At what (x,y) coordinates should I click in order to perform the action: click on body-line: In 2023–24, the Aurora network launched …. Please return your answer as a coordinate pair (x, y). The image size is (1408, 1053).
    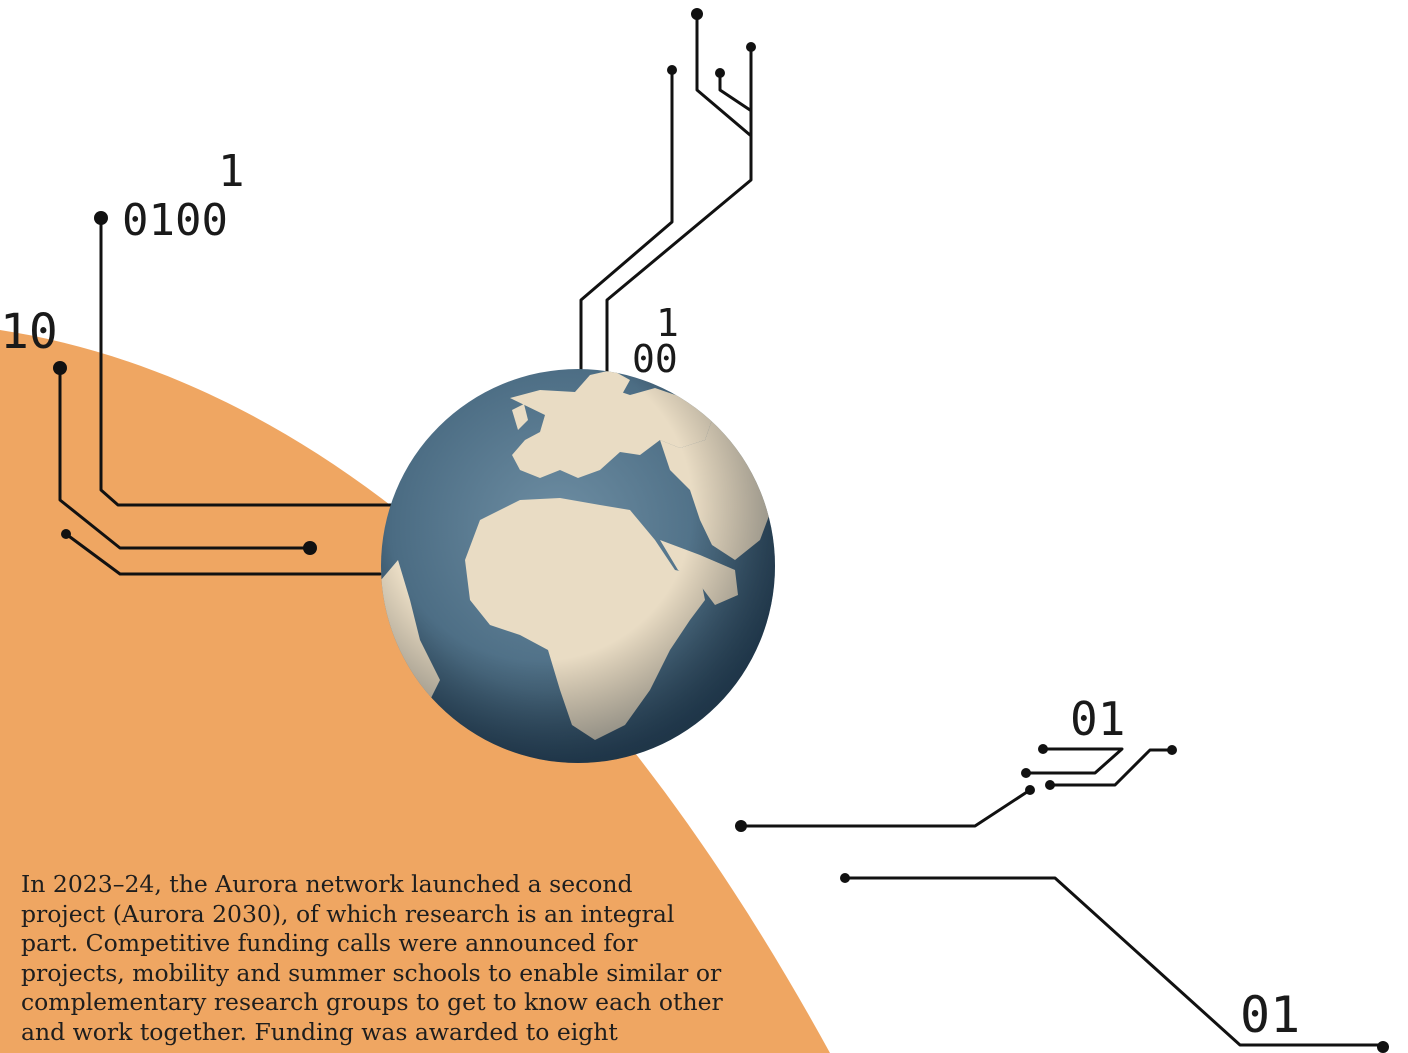
    Looking at the image, I should click on (327, 884).